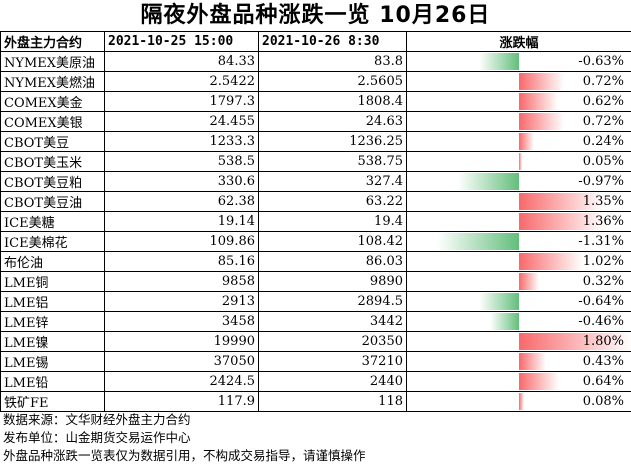 This screenshot has width=631, height=465. What do you see at coordinates (332, 181) in the screenshot?
I see `price-date2: 327.4` at bounding box center [332, 181].